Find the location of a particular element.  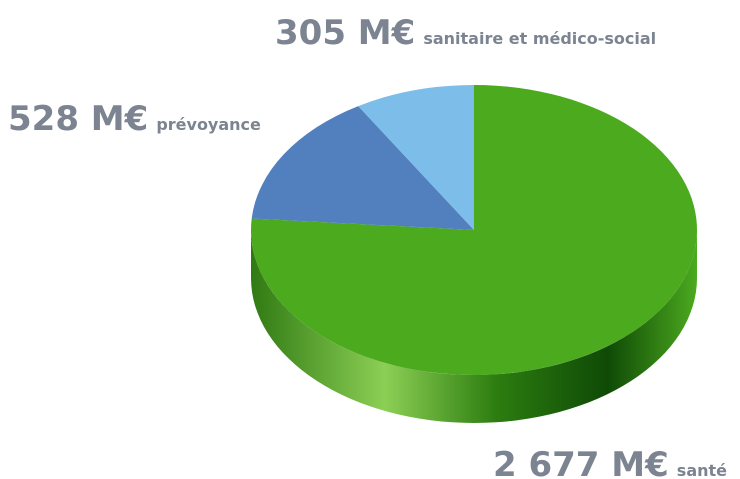

slice-label: 528 M€ prévoyance is located at coordinates (134, 119).